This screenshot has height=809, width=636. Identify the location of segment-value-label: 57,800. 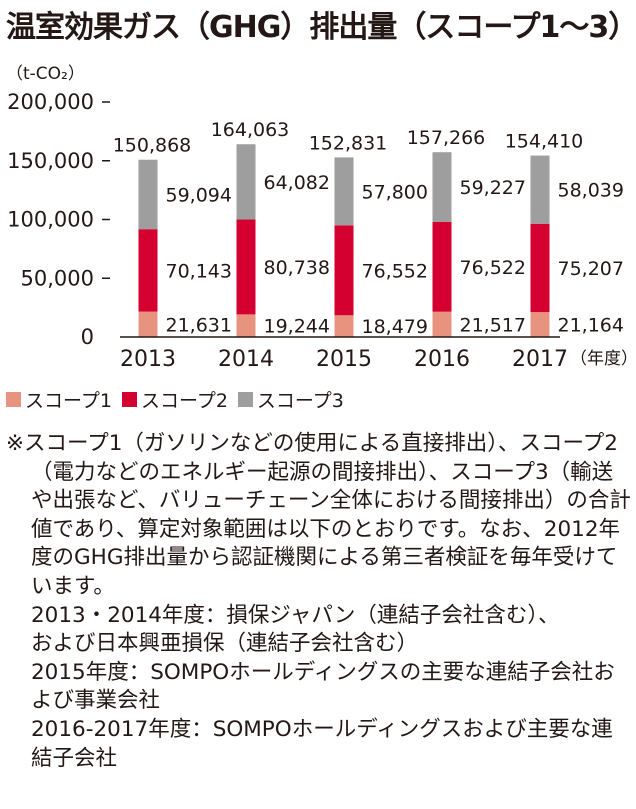
(395, 192).